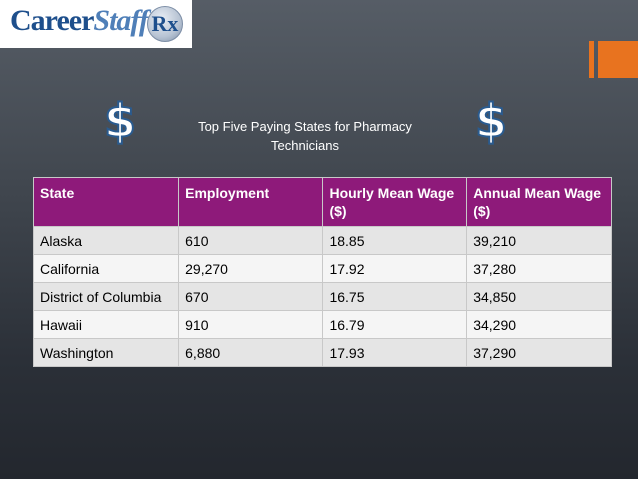 The image size is (638, 479). What do you see at coordinates (106, 202) in the screenshot?
I see `header-state: State` at bounding box center [106, 202].